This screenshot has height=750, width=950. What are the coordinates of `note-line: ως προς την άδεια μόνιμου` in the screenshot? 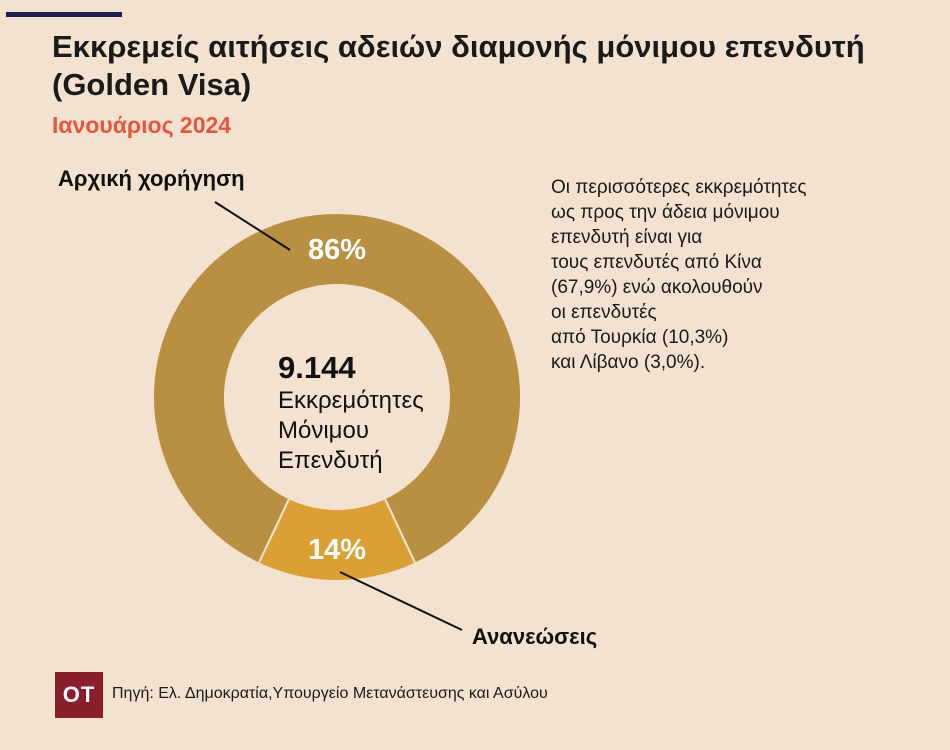 It's located at (665, 212).